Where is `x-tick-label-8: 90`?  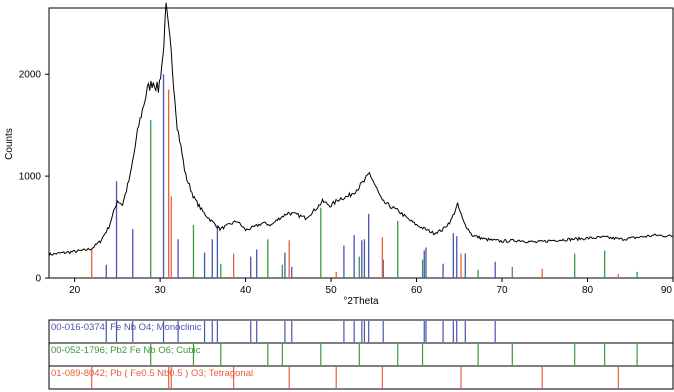 x-tick-label-8: 90 is located at coordinates (667, 290).